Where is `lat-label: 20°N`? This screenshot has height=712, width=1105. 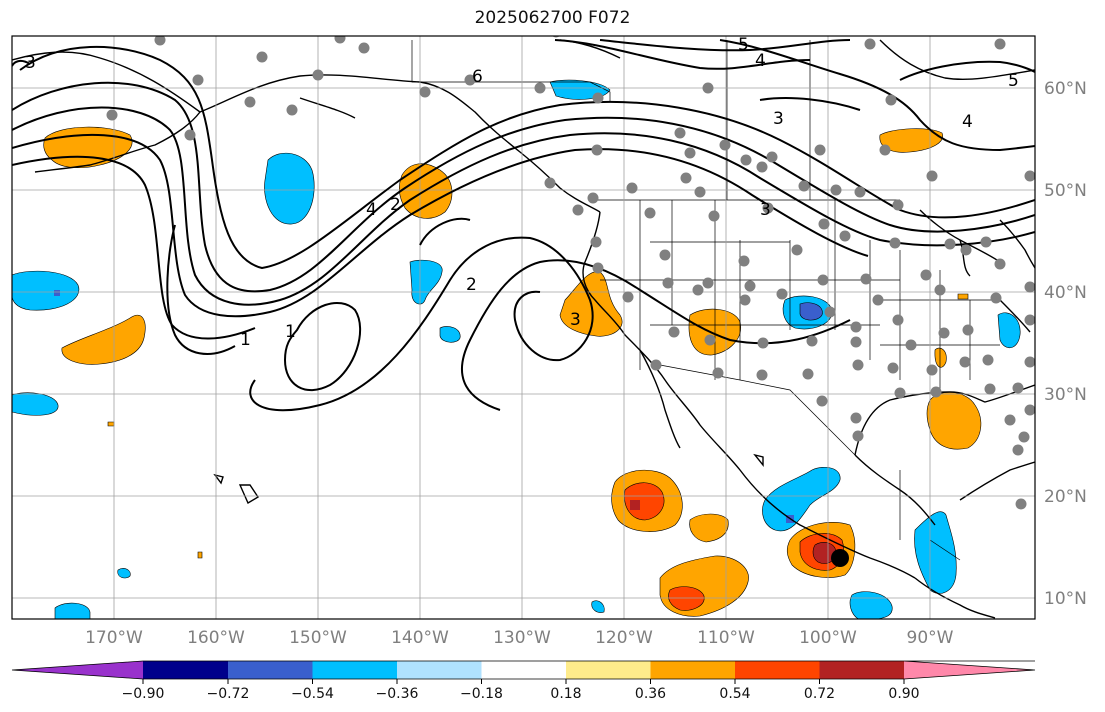 lat-label: 20°N is located at coordinates (1065, 497).